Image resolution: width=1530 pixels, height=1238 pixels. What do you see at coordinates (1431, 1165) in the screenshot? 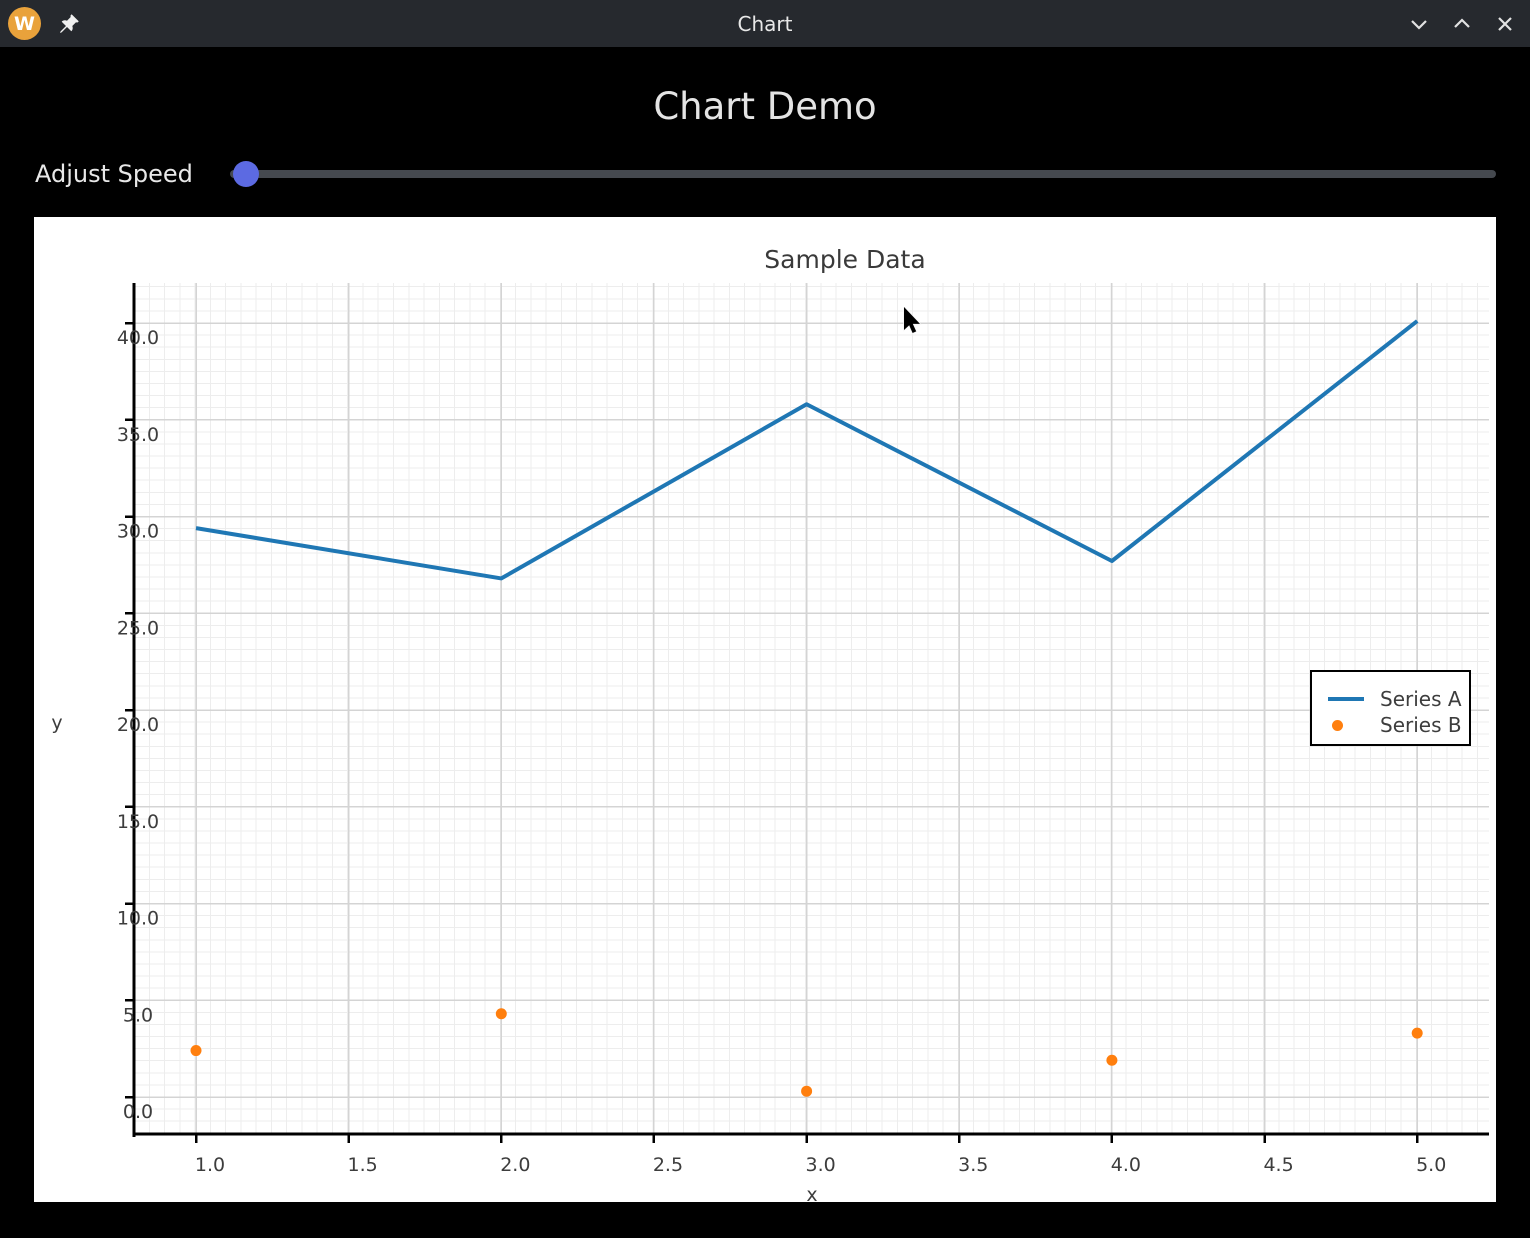
I see `x-tick-label: 5.0` at bounding box center [1431, 1165].